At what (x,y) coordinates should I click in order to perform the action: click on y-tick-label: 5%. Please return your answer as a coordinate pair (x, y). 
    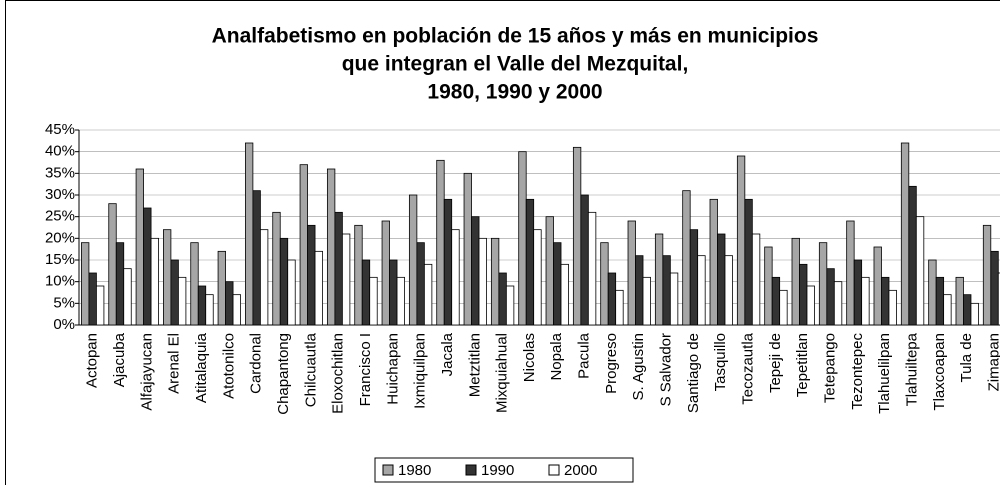
    Looking at the image, I should click on (64, 302).